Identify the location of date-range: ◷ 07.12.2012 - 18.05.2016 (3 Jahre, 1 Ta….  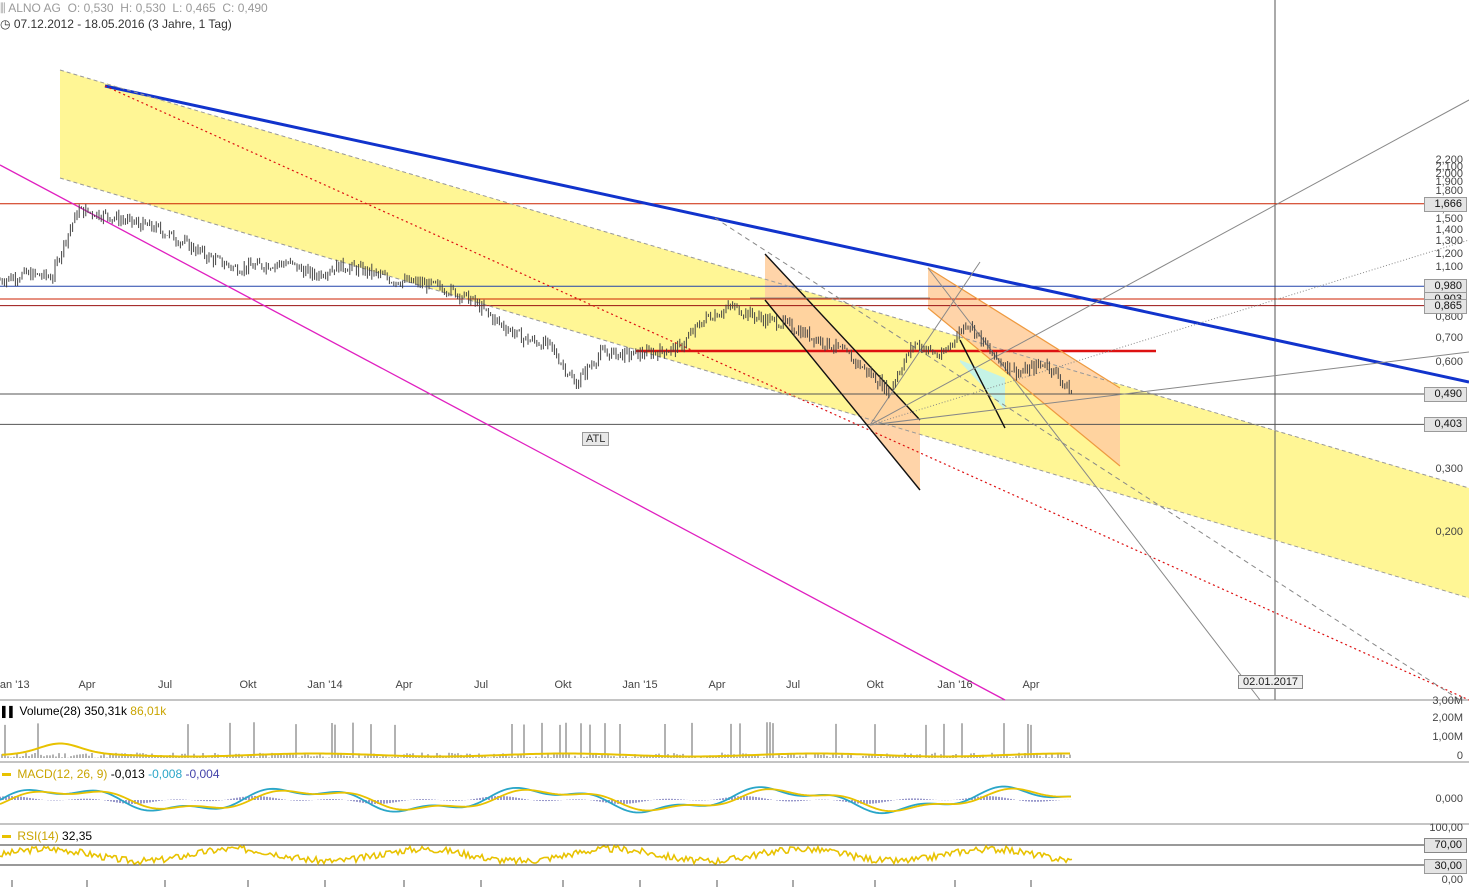
(116, 24).